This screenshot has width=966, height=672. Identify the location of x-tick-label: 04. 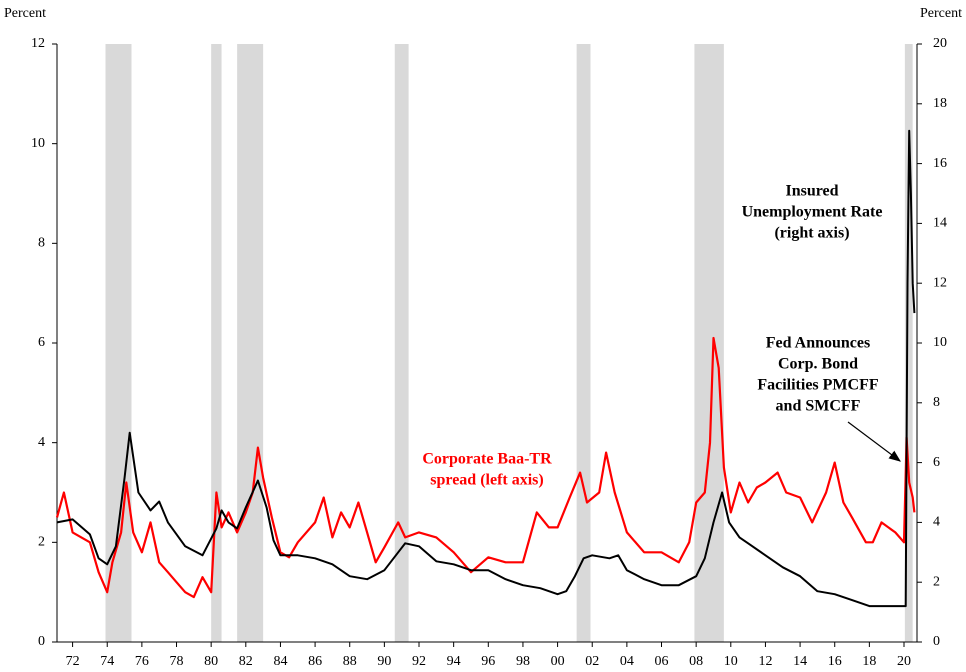
(627, 661).